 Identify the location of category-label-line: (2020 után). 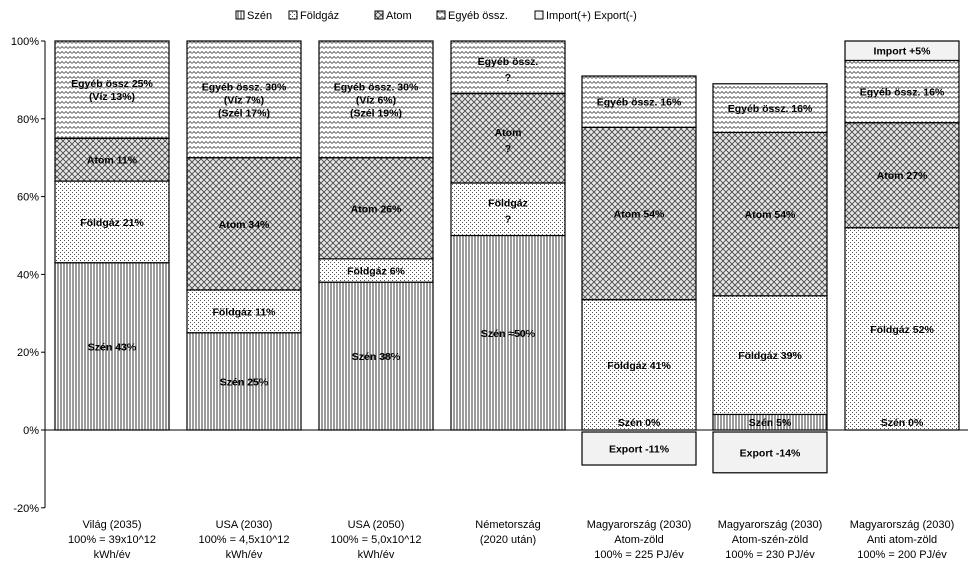
(508, 540).